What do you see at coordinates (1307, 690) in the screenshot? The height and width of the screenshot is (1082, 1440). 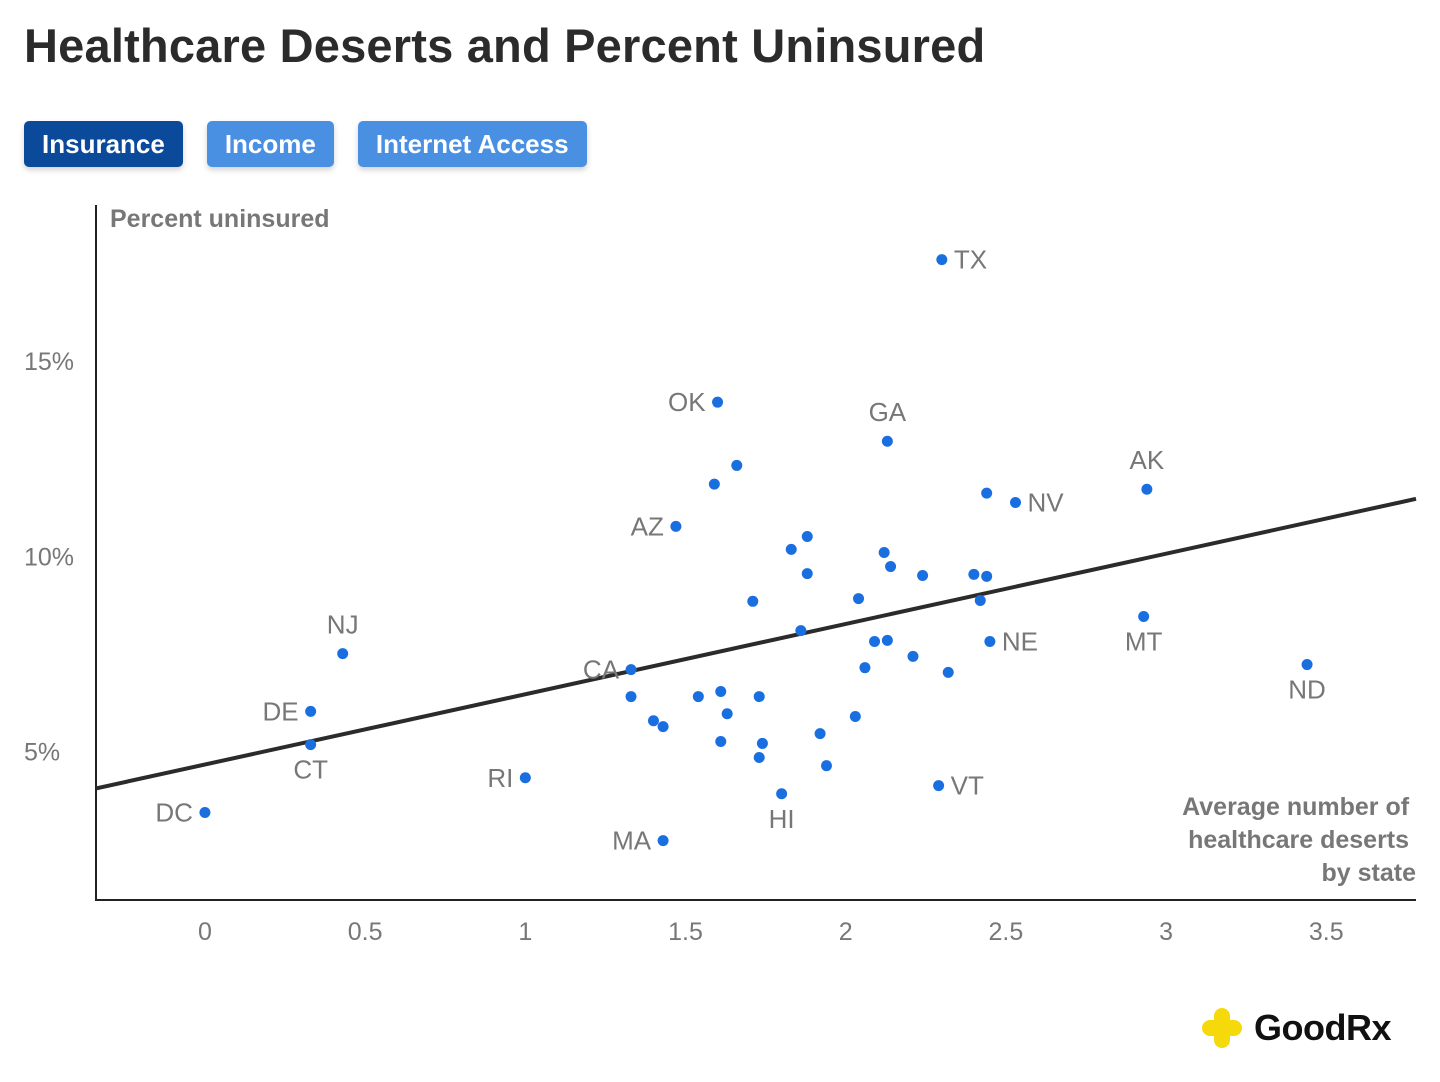 I see `point-label: ND` at bounding box center [1307, 690].